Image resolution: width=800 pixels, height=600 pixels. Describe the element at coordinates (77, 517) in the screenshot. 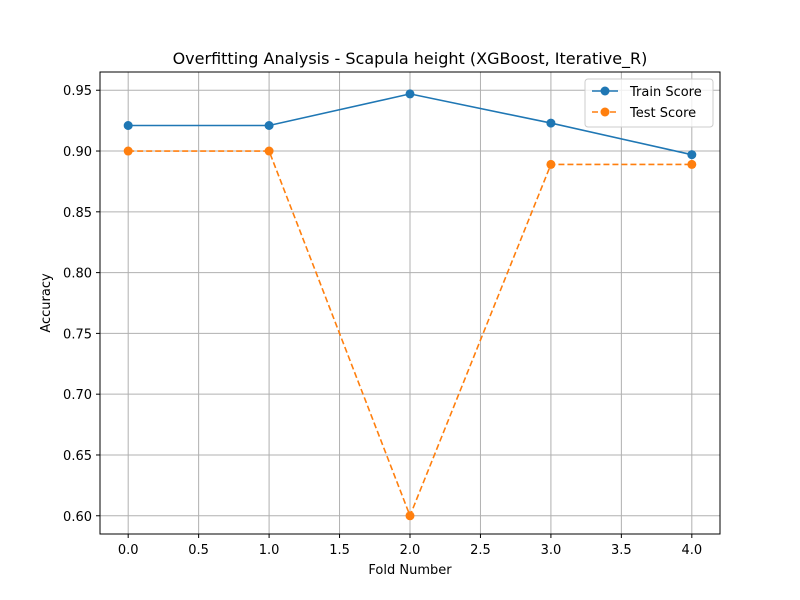

I see `y-tick-label: 0.60` at that location.